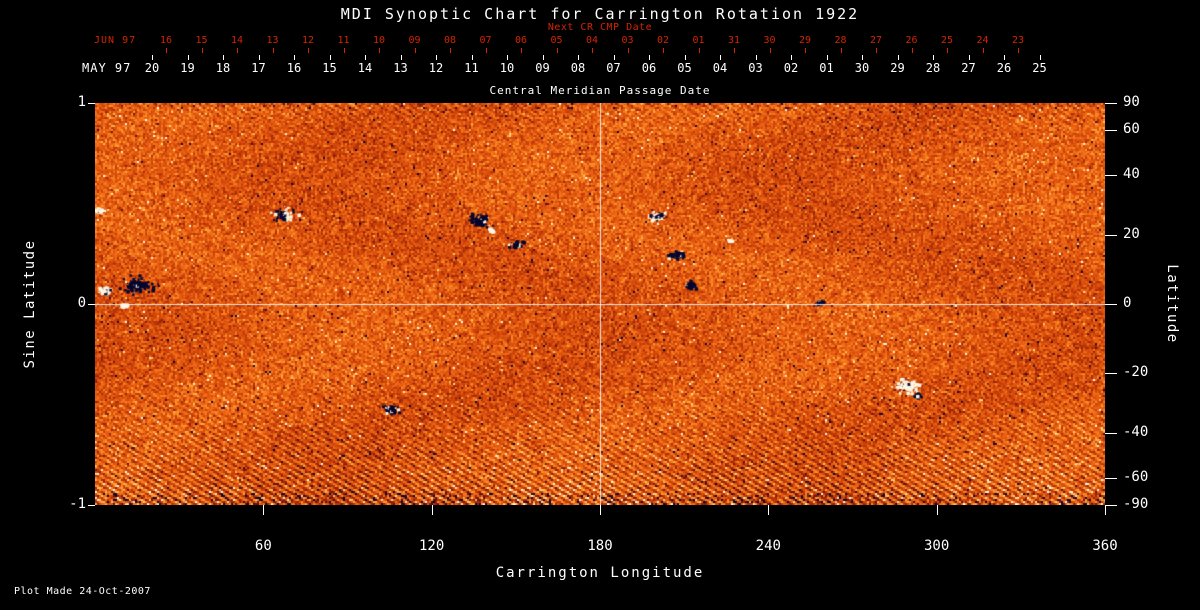 This screenshot has height=610, width=1200. What do you see at coordinates (805, 40) in the screenshot?
I see `red-date-tick-label: 29` at bounding box center [805, 40].